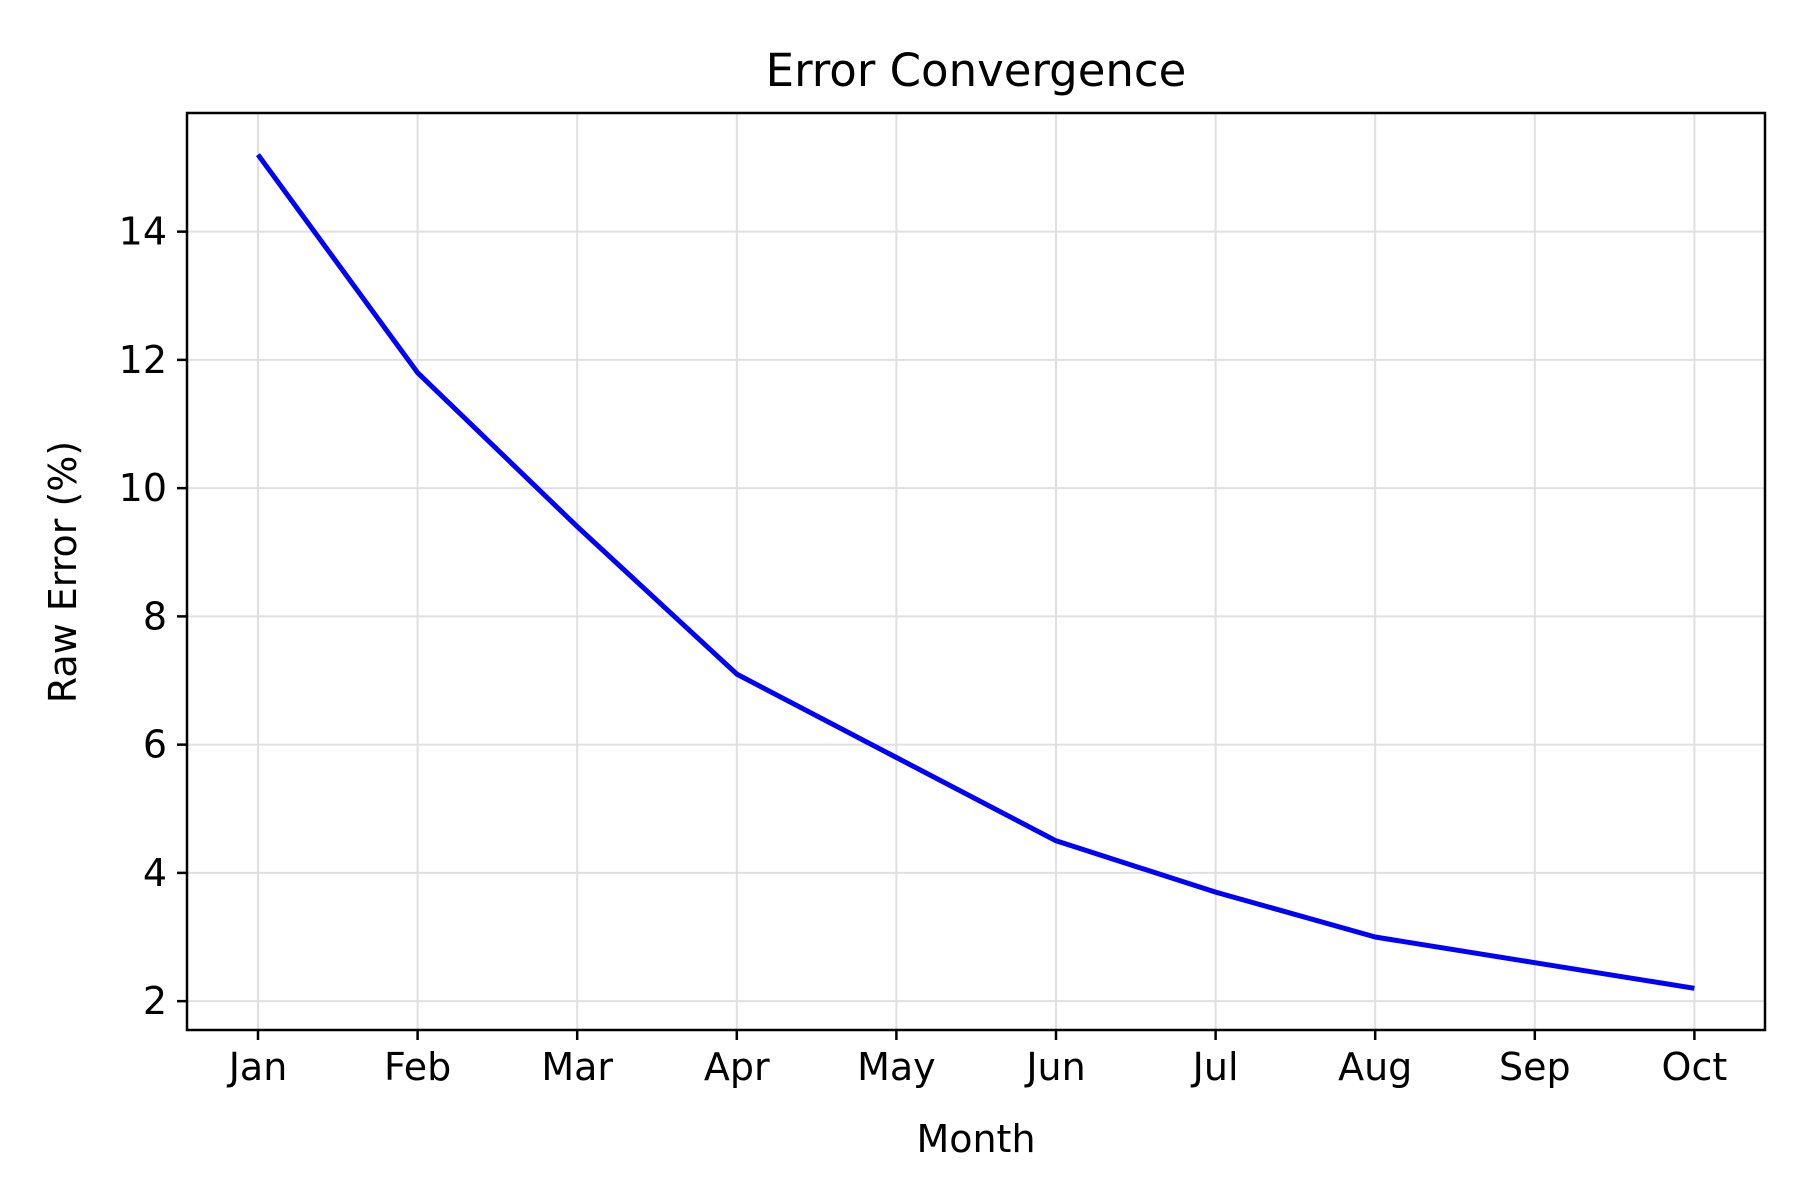  Describe the element at coordinates (1695, 1067) in the screenshot. I see `x-tick-label: Oct` at that location.